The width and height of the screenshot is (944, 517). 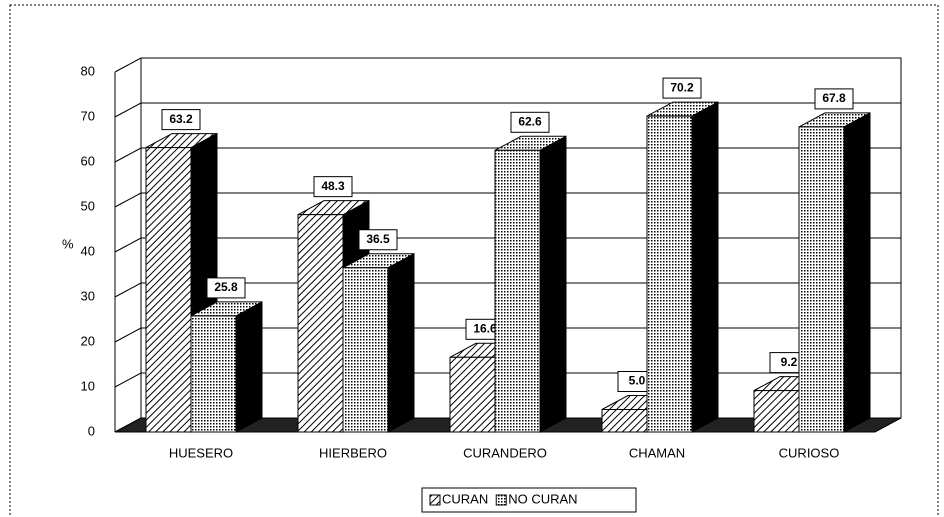 I want to click on y-tick-label: 0, so click(x=91, y=430).